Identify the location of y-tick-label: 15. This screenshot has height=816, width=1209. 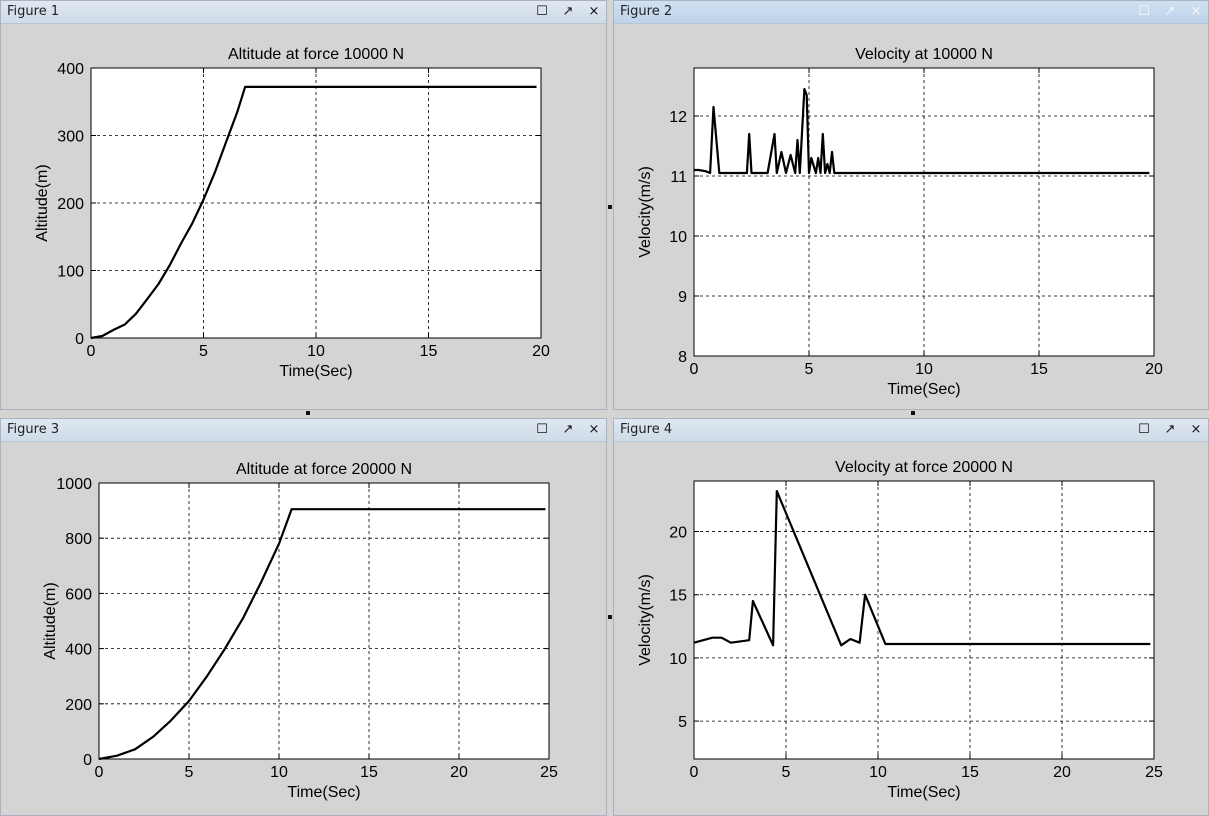
(678, 596).